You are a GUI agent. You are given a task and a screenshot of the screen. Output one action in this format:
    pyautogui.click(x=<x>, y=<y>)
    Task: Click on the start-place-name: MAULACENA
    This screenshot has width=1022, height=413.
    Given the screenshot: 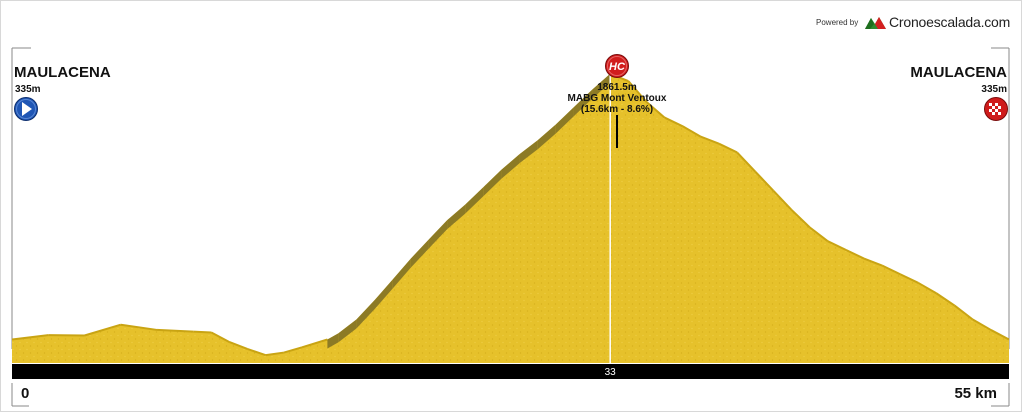 What is the action you would take?
    pyautogui.click(x=62, y=72)
    